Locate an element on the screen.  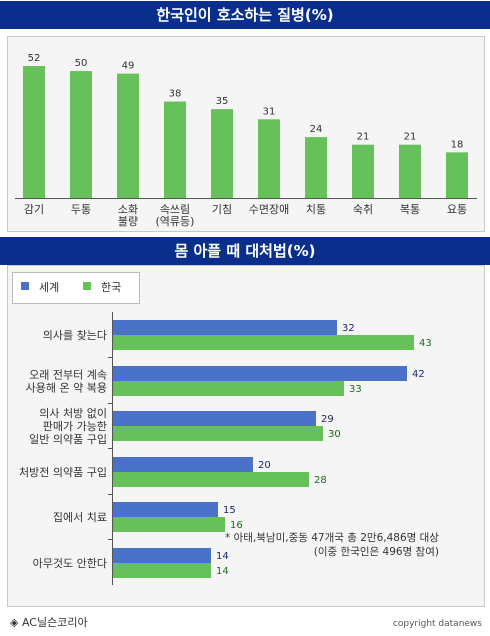
bottom-chart-title: 몸 아플 때 대처법(%) is located at coordinates (245, 251).